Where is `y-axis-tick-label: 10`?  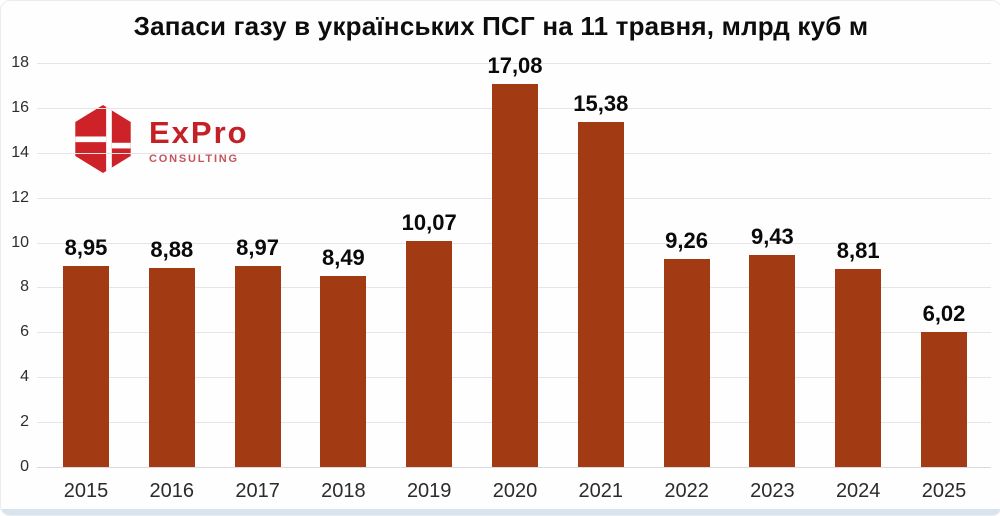 y-axis-tick-label: 10 is located at coordinates (20, 242).